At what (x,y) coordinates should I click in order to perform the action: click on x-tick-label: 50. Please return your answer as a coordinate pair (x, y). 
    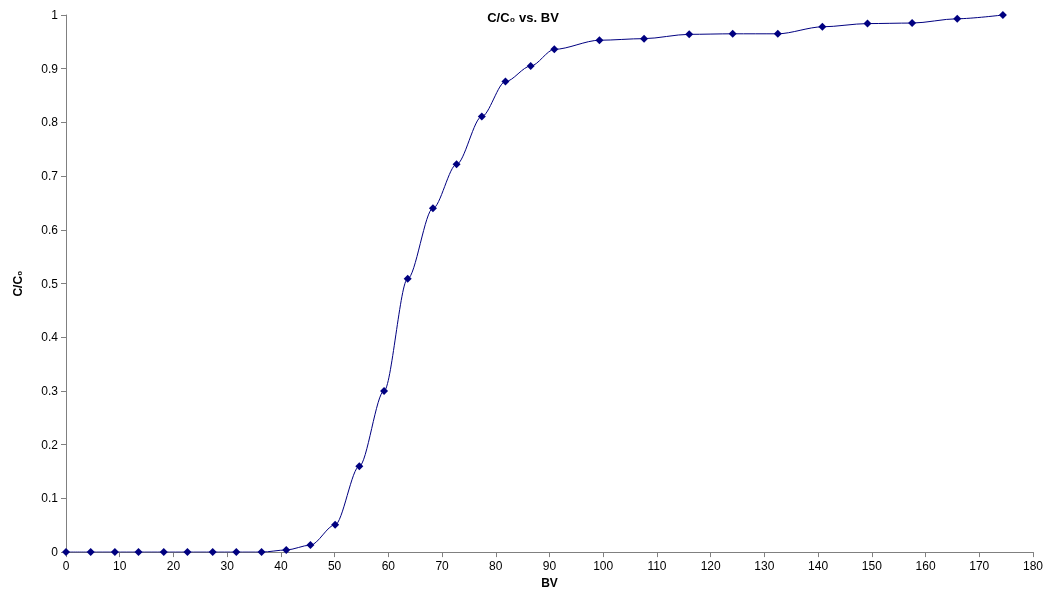
    Looking at the image, I should click on (334, 566).